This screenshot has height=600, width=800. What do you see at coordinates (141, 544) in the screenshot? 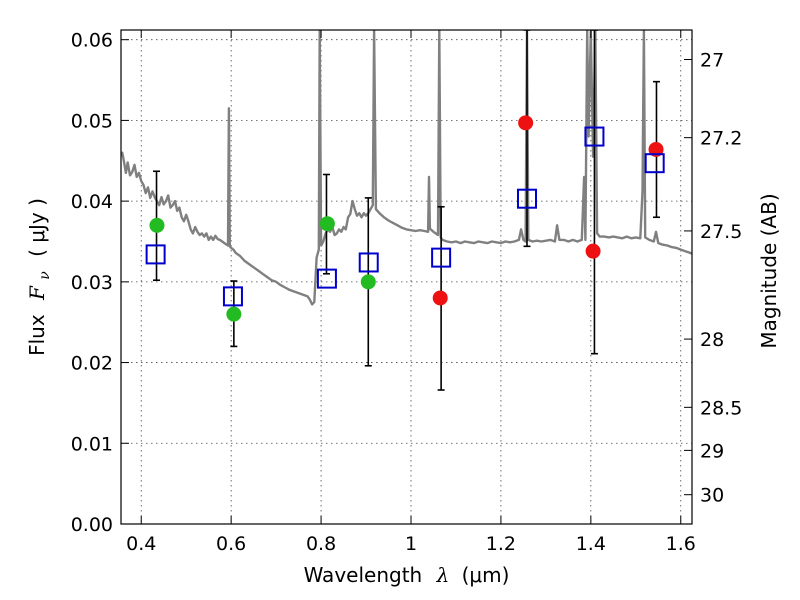
I see `x-tick-label: 0.4` at bounding box center [141, 544].